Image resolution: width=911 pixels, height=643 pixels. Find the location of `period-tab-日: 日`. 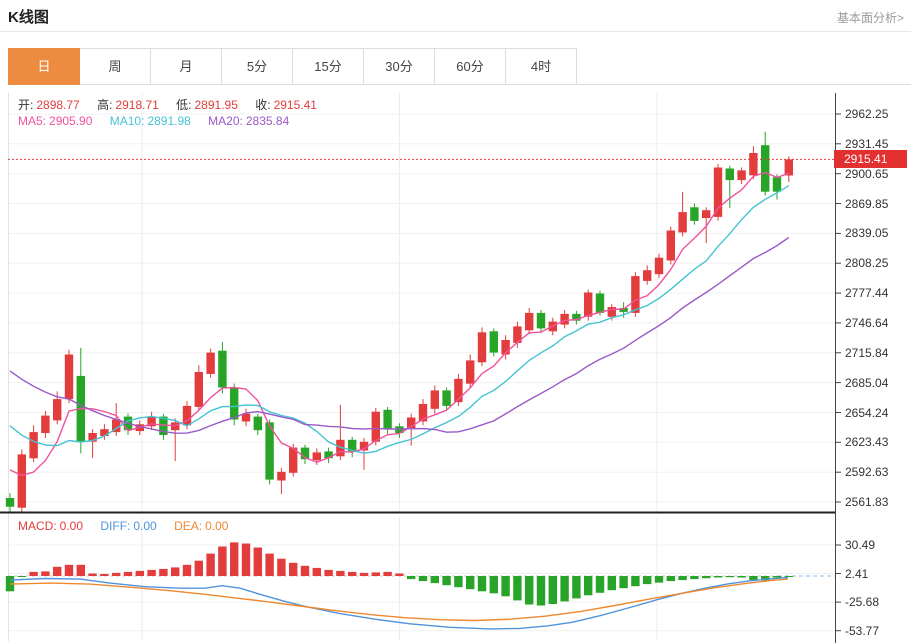

period-tab-日: 日 is located at coordinates (44, 66).